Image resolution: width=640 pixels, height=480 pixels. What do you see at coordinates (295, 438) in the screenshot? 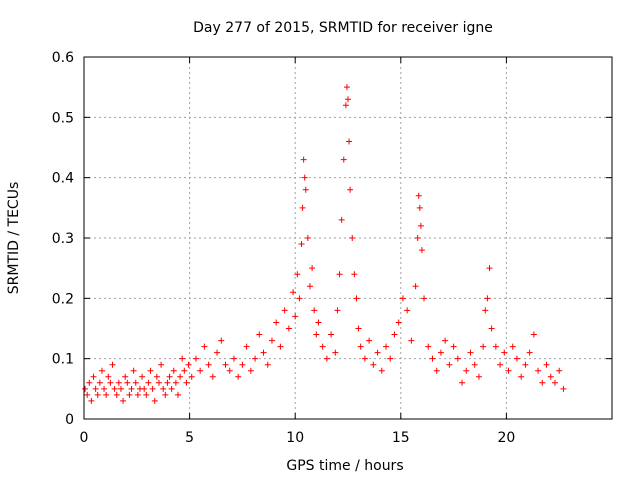
I see `x-tick-label: 10` at bounding box center [295, 438].